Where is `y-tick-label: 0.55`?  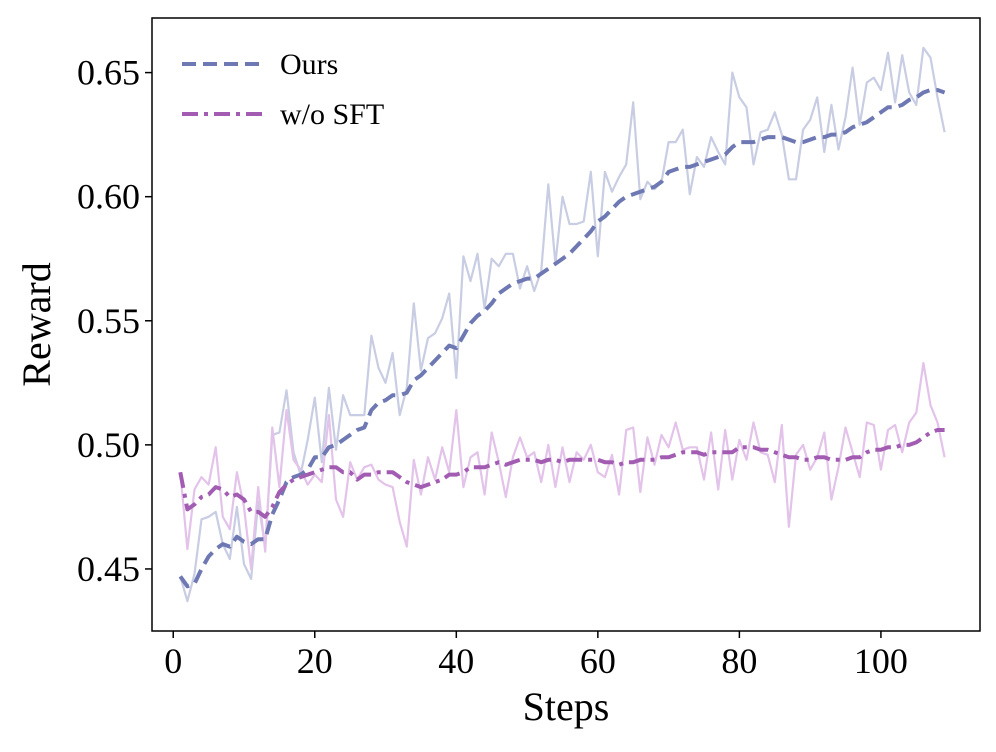 y-tick-label: 0.55 is located at coordinates (108, 321).